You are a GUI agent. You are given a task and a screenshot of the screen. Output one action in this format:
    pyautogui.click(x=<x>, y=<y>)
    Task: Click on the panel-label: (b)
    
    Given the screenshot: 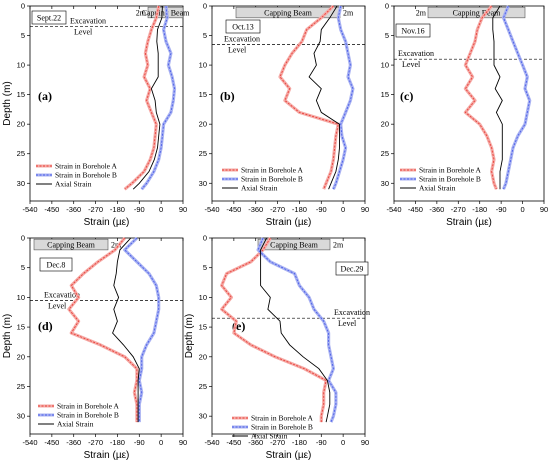 What is the action you would take?
    pyautogui.click(x=227, y=96)
    